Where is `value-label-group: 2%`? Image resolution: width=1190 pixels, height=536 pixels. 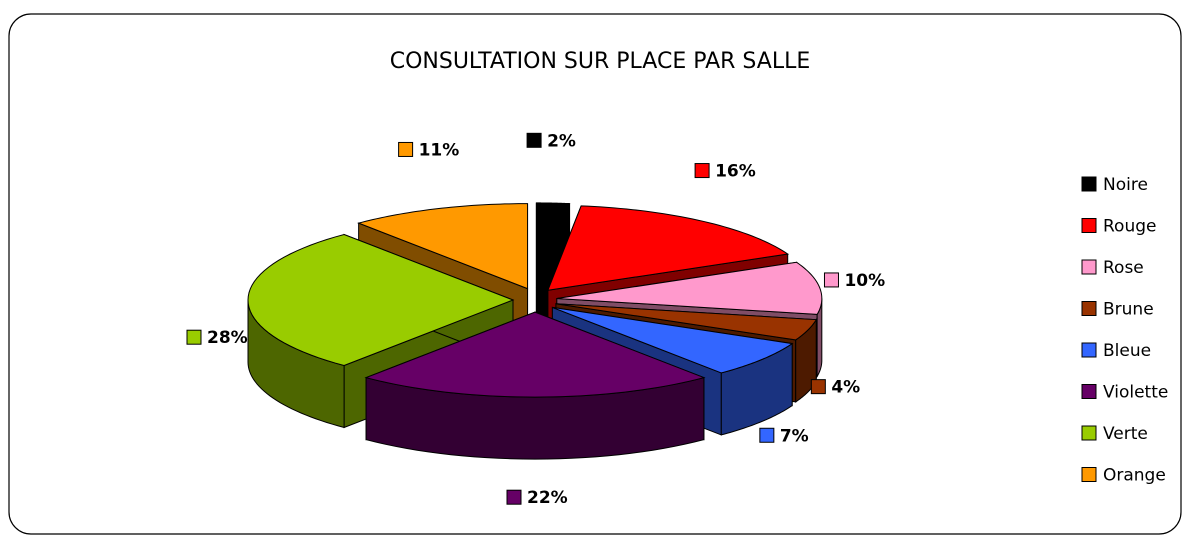
value-label-group: 2% is located at coordinates (551, 141).